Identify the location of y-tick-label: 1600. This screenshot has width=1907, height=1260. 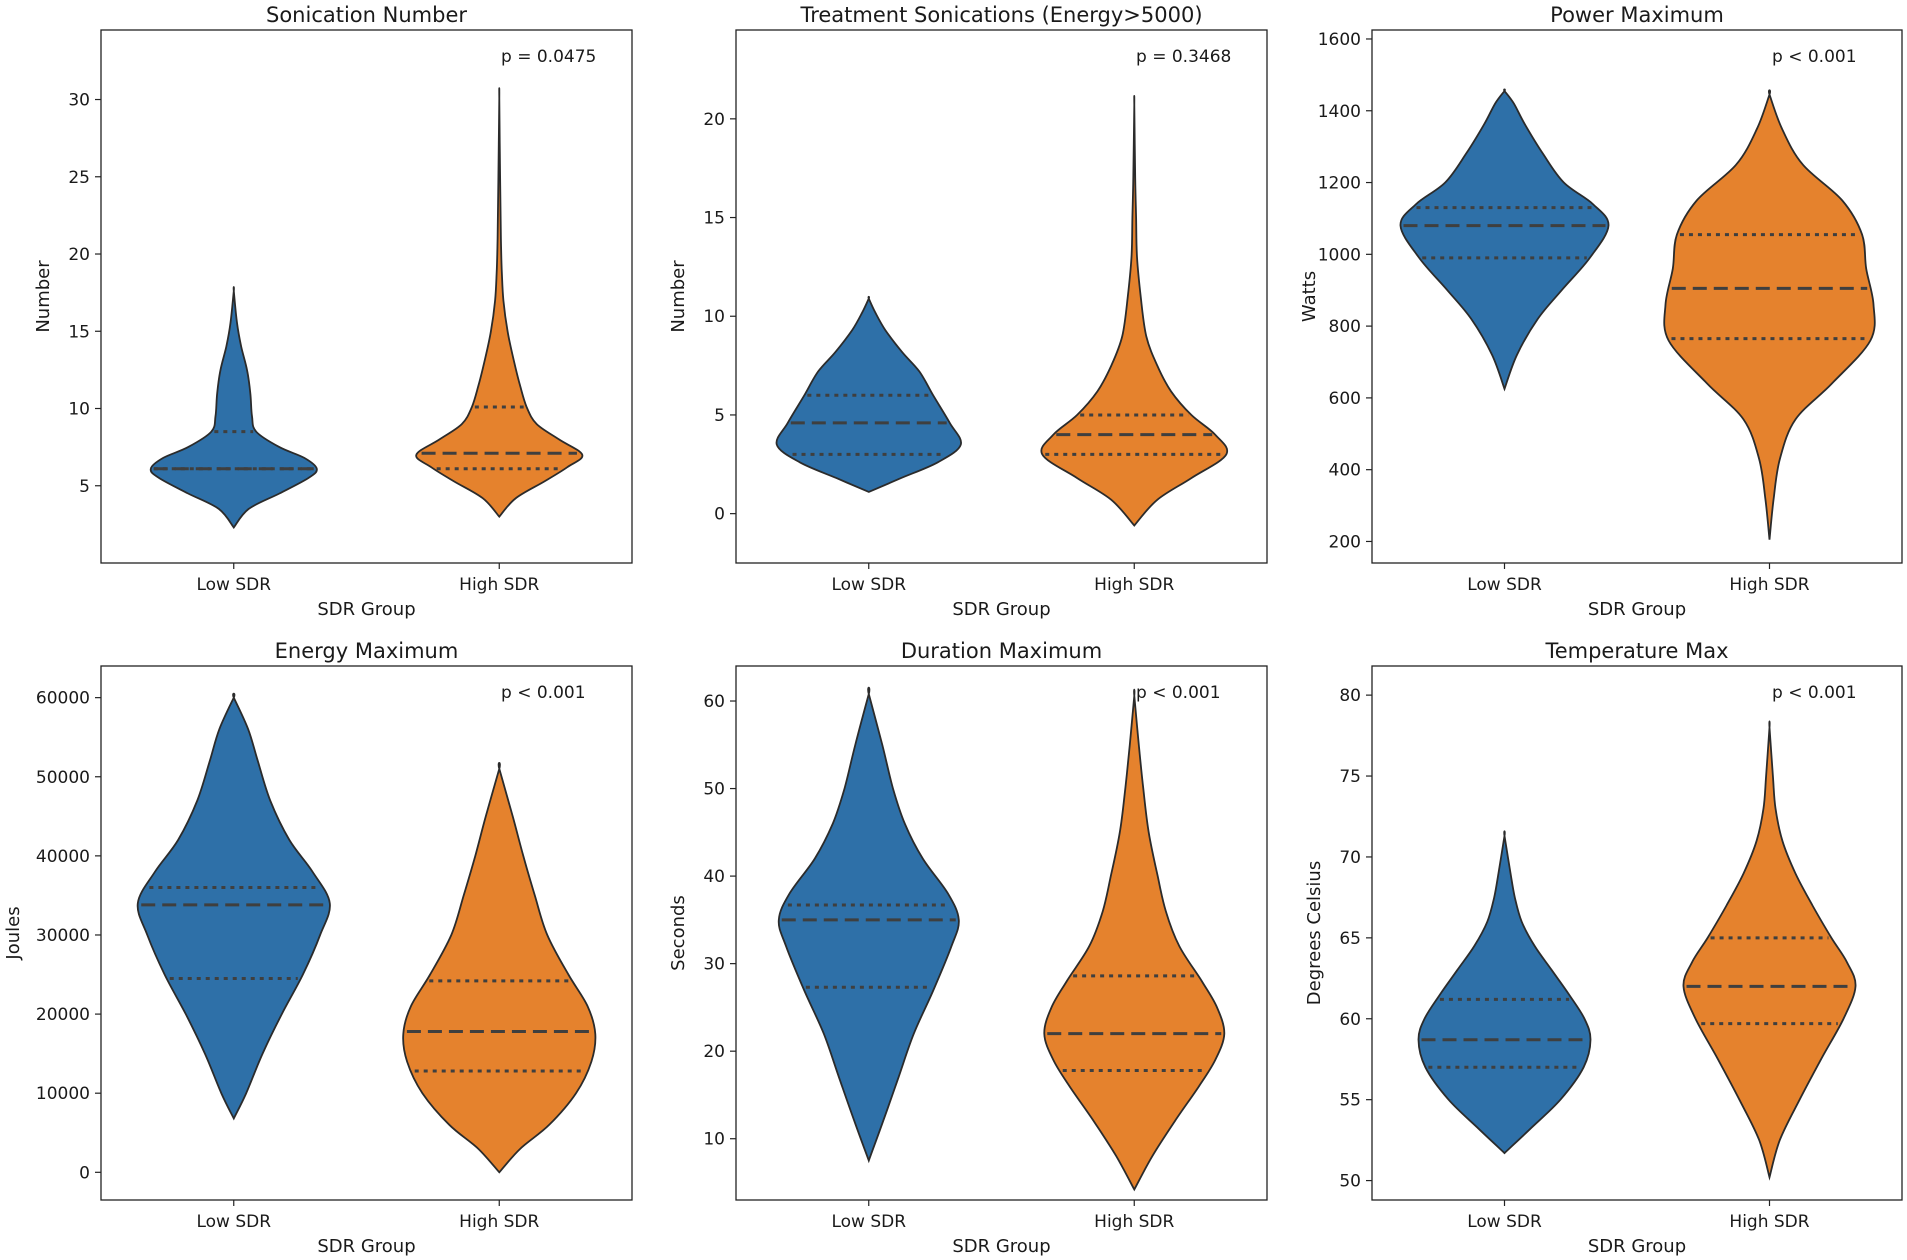
(1339, 40).